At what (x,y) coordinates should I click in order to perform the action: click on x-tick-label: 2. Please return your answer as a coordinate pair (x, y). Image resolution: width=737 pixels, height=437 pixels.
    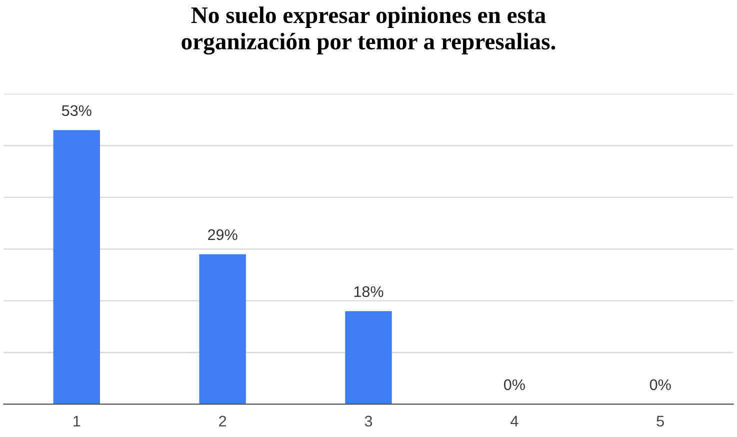
    Looking at the image, I should click on (222, 421).